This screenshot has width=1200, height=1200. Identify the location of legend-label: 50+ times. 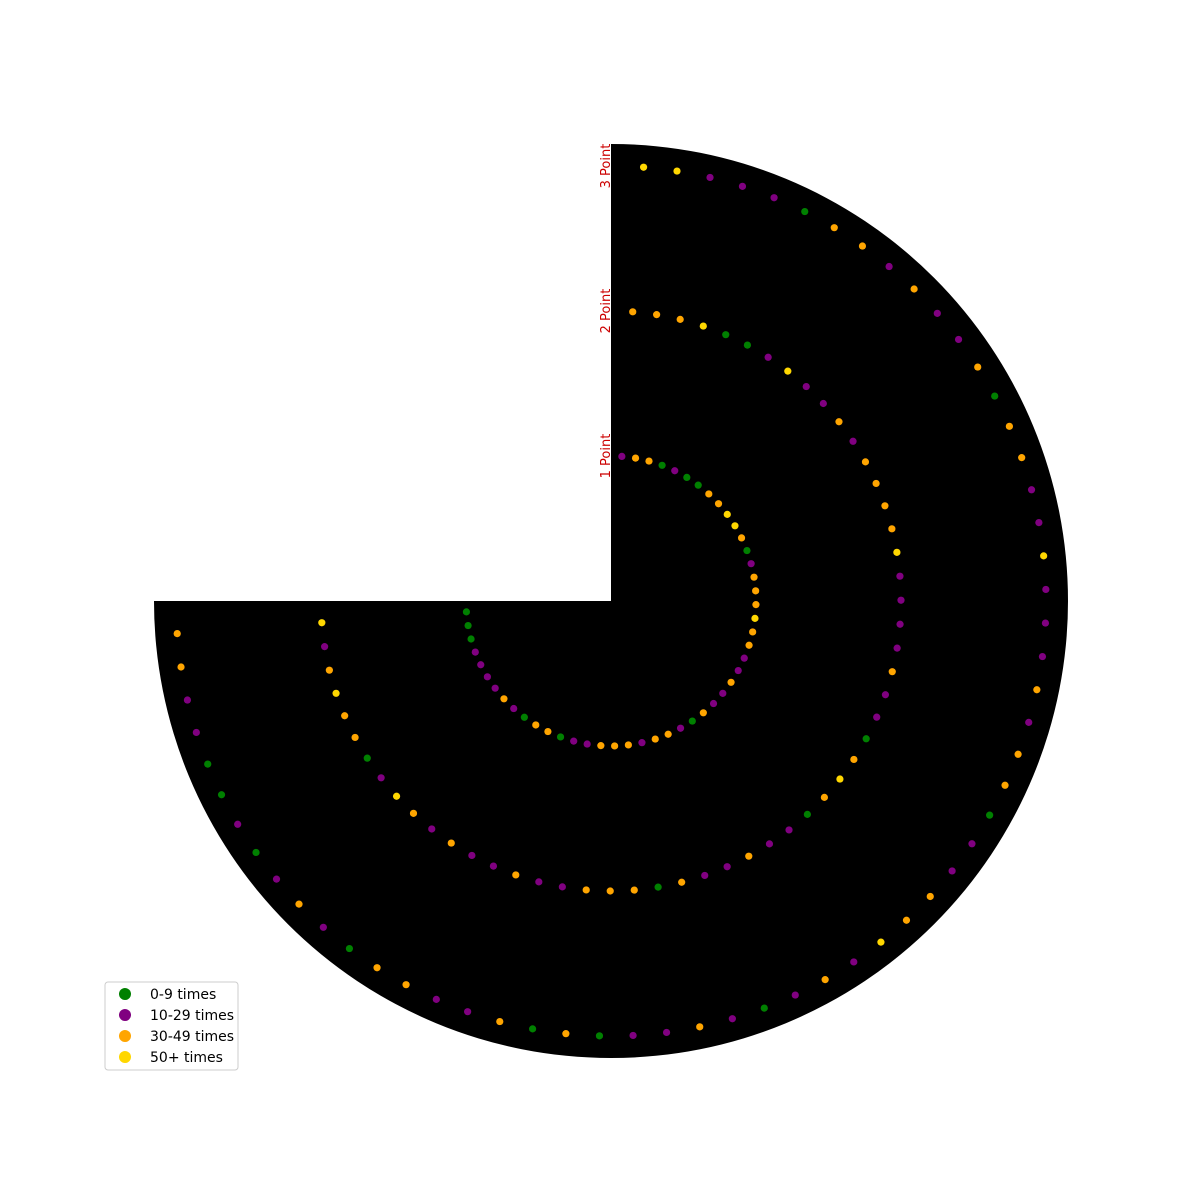
(186, 1058).